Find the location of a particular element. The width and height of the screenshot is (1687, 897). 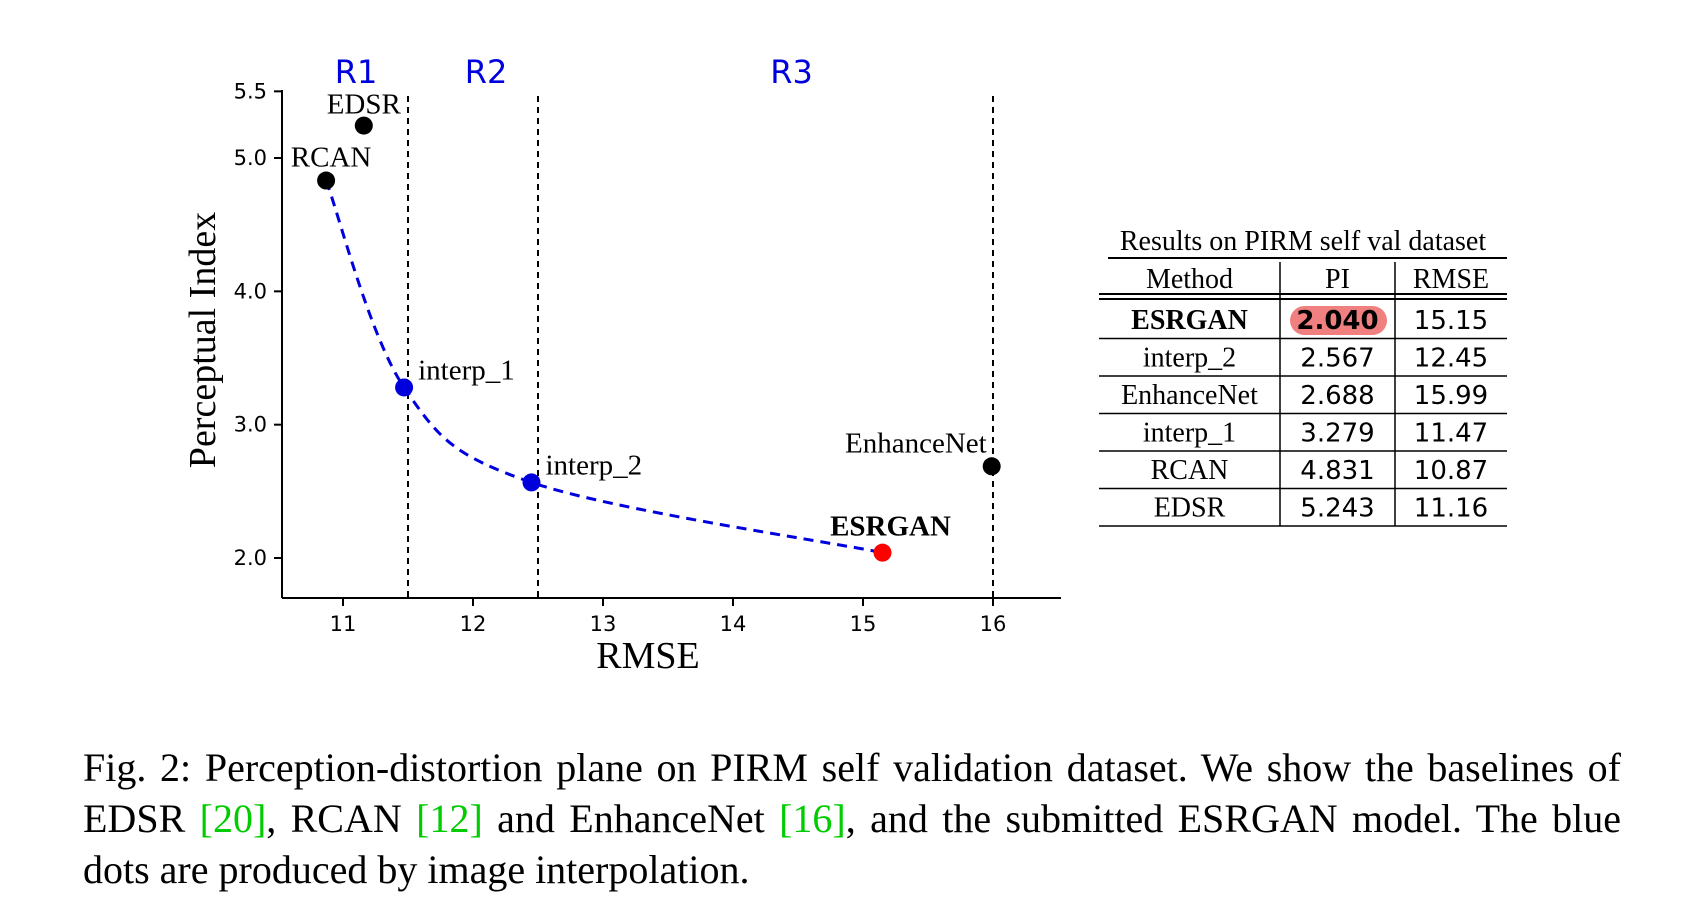

x-tick-label: 12 is located at coordinates (473, 624).